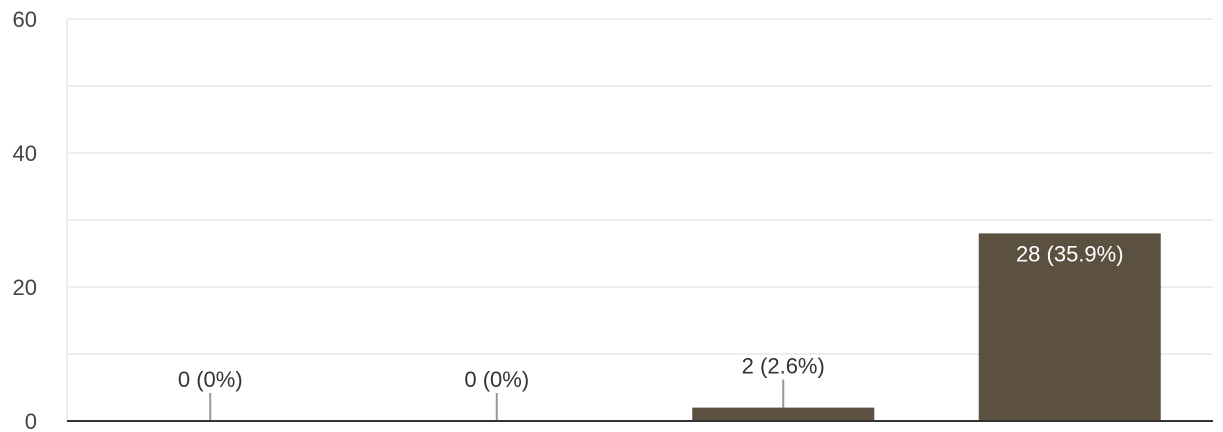  I want to click on y-tick-label: 60, so click(25, 19).